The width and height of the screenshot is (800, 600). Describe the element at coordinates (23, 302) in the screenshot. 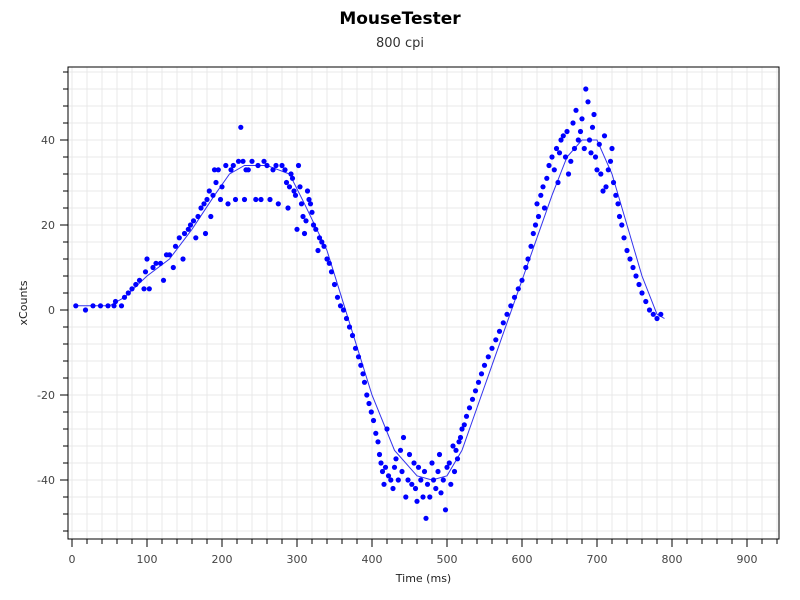

I see `y-axis-label: xCounts` at that location.